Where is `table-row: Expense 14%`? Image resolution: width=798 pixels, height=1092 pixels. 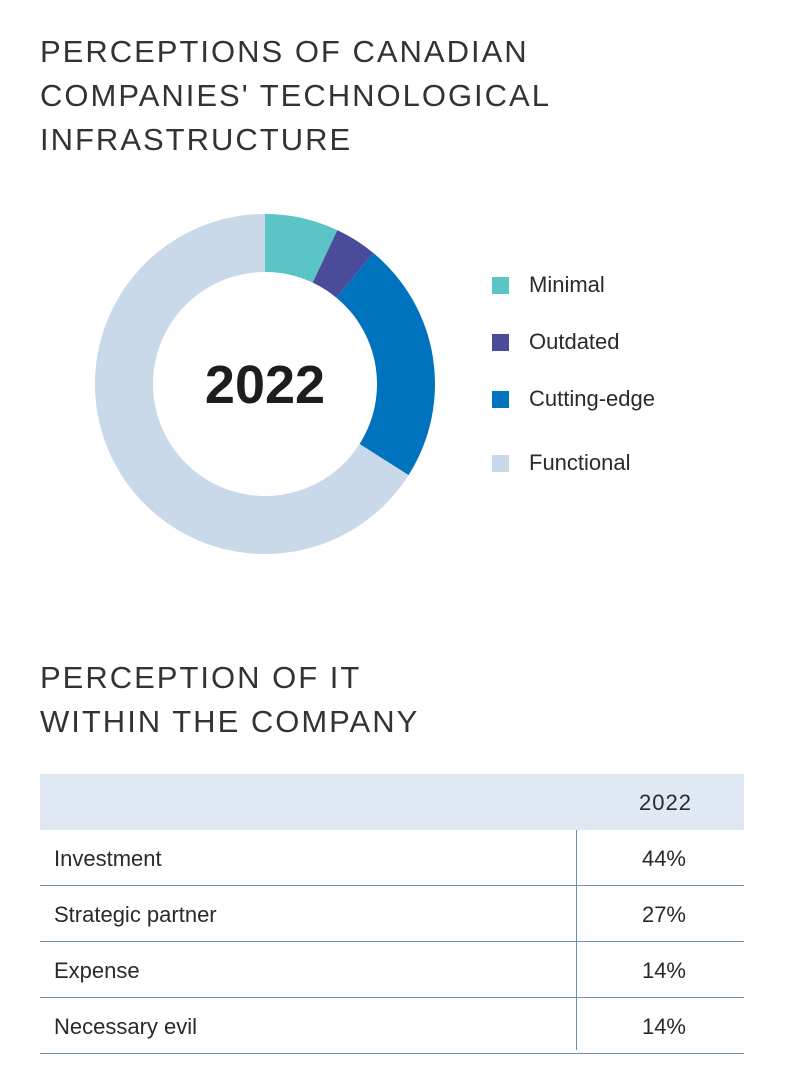
table-row: Expense 14% is located at coordinates (392, 970).